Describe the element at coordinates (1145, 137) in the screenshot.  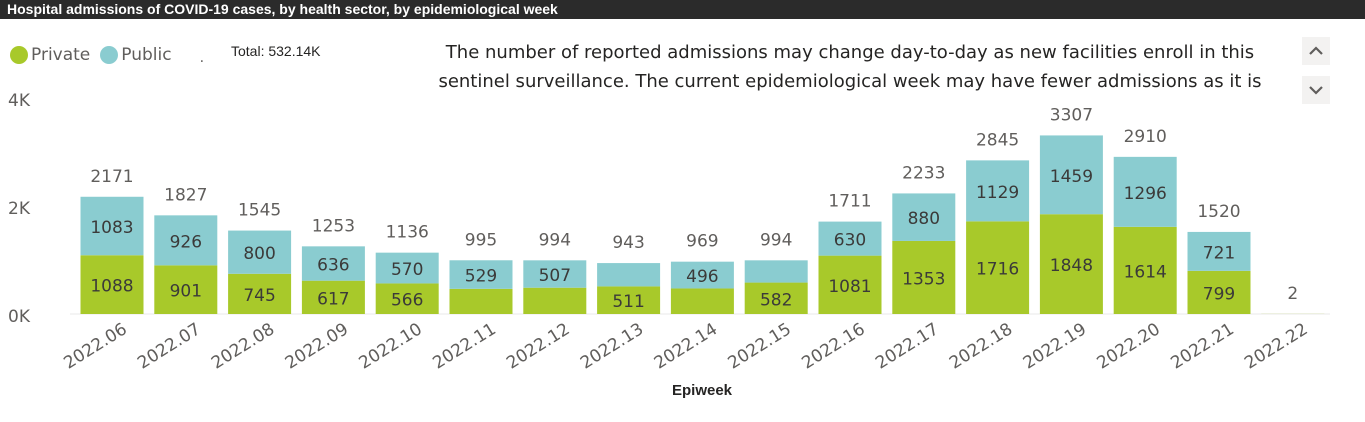
I see `data-label-total: 2910` at that location.